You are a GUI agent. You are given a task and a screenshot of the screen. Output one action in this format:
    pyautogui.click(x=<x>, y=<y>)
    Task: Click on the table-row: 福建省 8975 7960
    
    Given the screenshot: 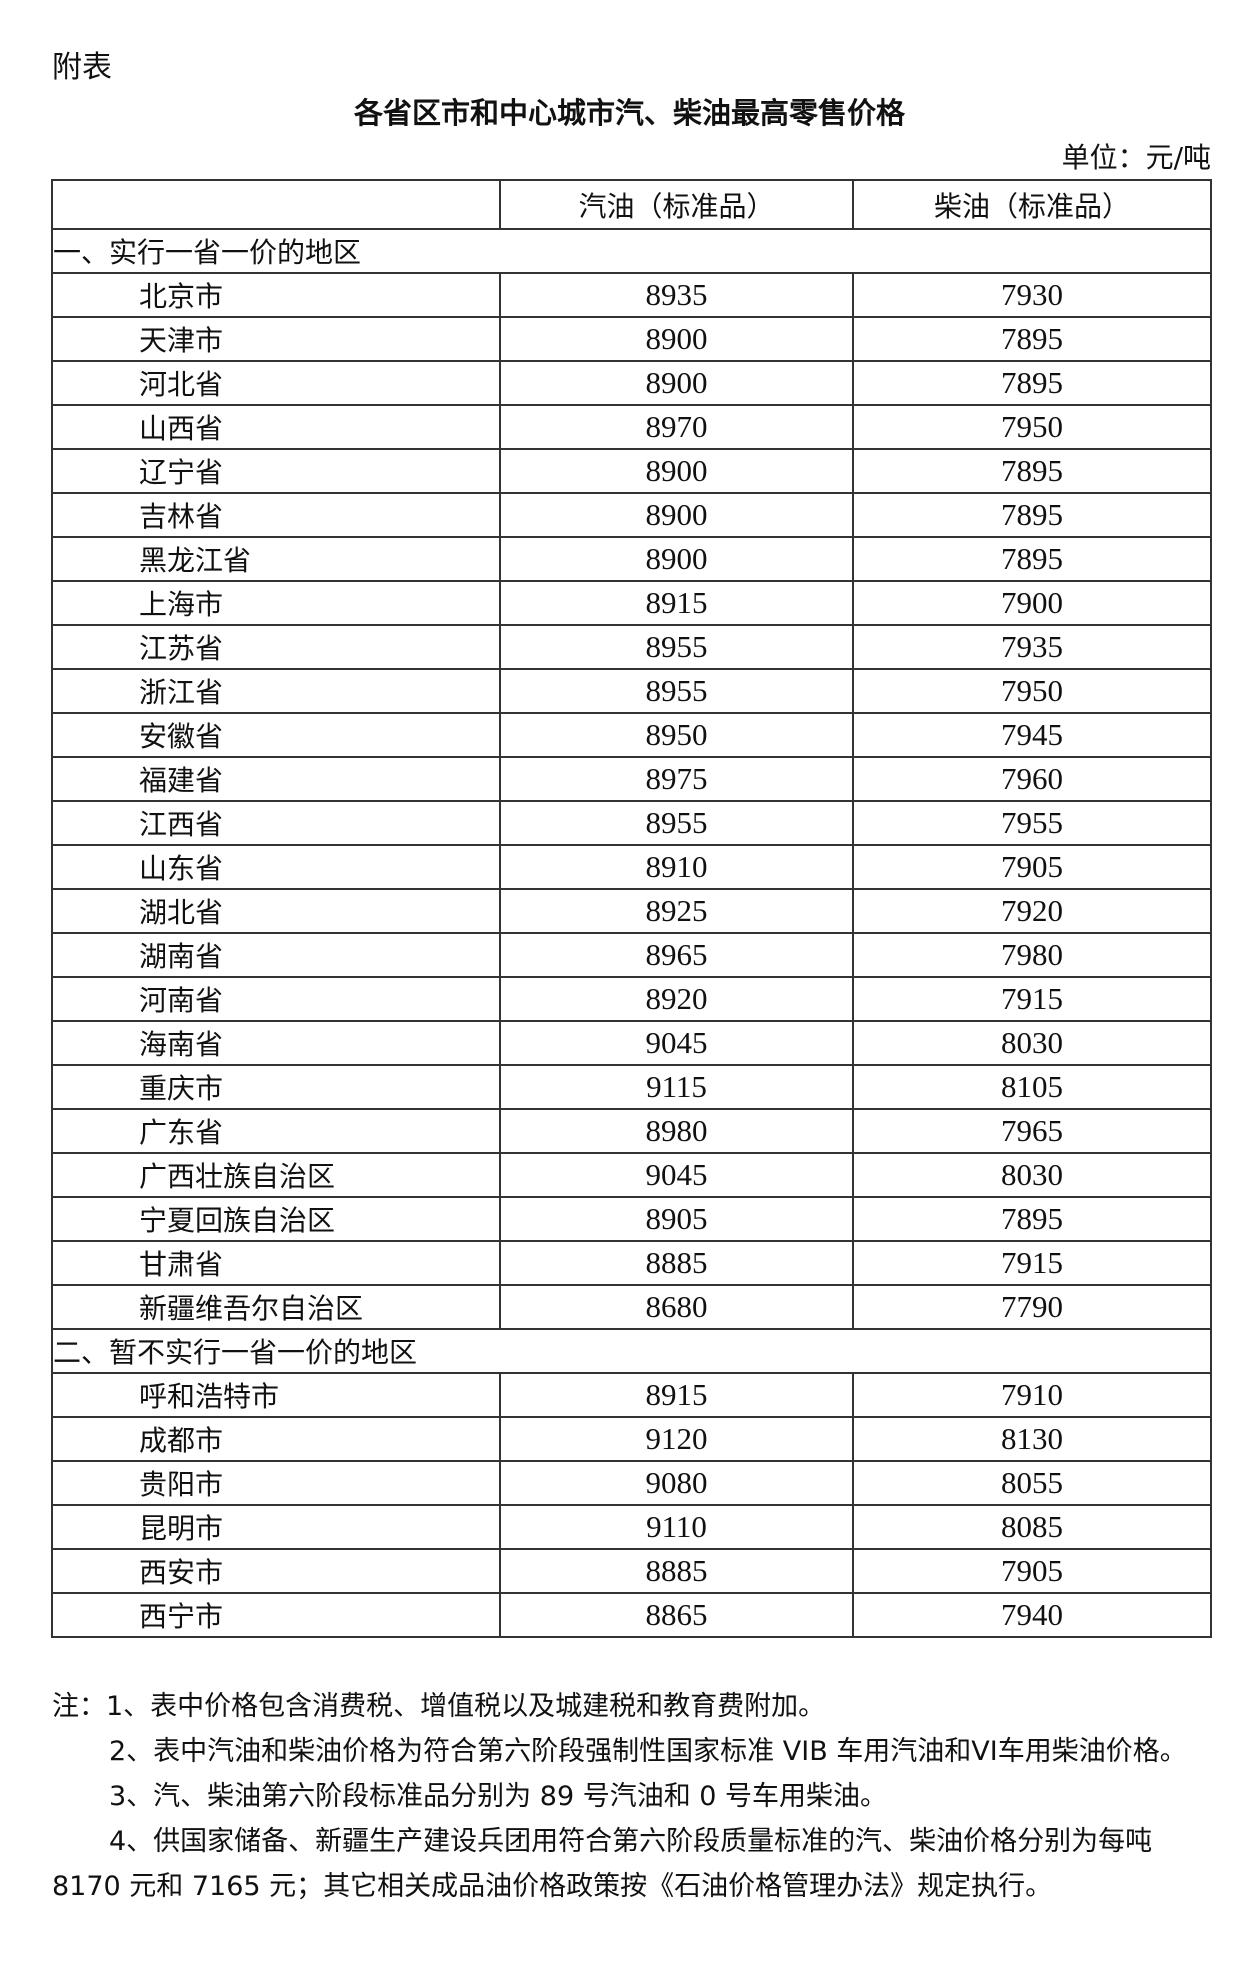 What is the action you would take?
    pyautogui.click(x=631, y=779)
    